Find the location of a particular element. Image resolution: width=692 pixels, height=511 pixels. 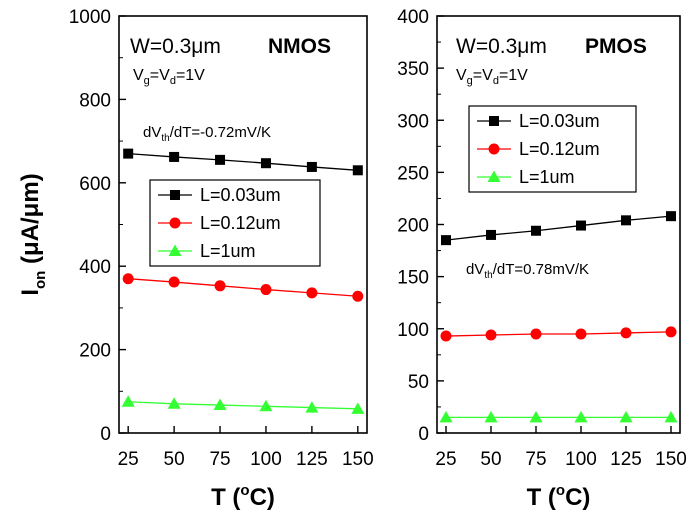

series-l-0-12um is located at coordinates (243, 287).